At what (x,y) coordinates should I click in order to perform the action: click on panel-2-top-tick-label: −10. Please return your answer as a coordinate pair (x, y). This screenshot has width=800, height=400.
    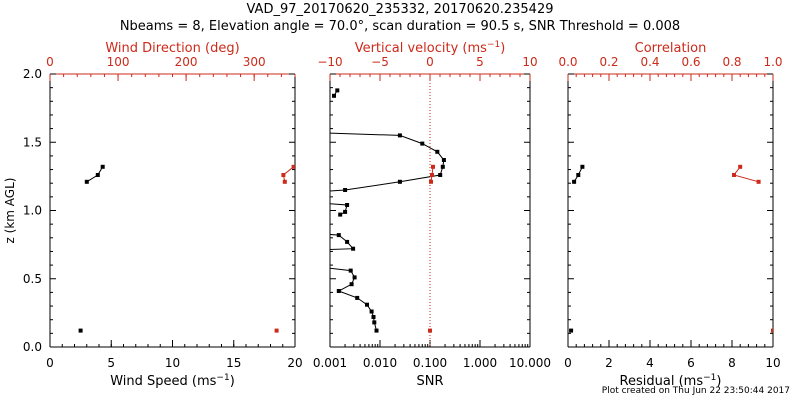
    Looking at the image, I should click on (329, 62).